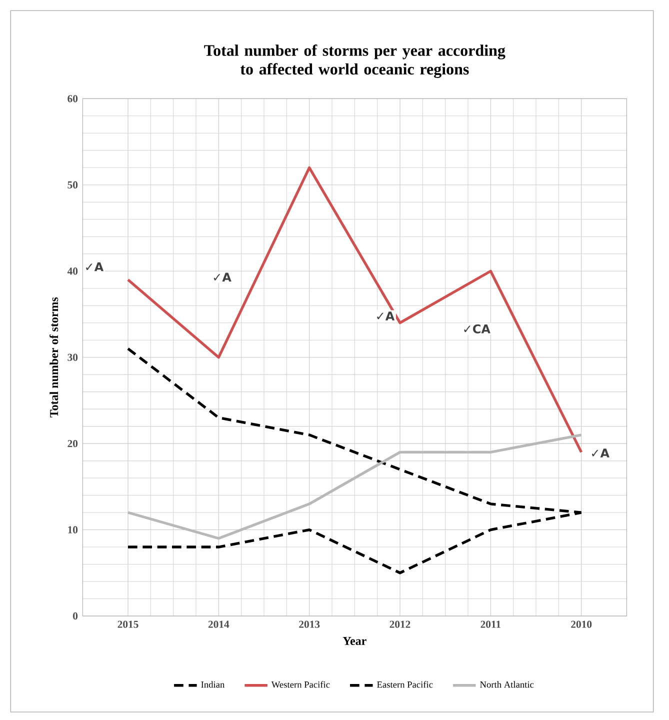 This screenshot has height=720, width=669. I want to click on x-tick-label: 2011, so click(490, 624).